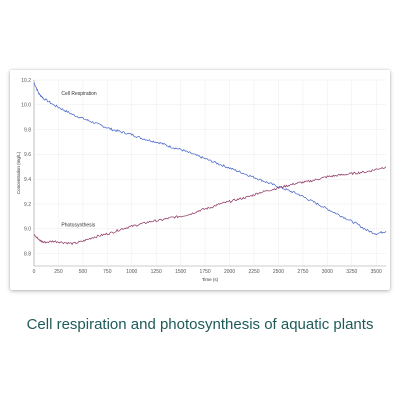 The height and width of the screenshot is (400, 400). I want to click on x-tick-label: 2000, so click(229, 272).